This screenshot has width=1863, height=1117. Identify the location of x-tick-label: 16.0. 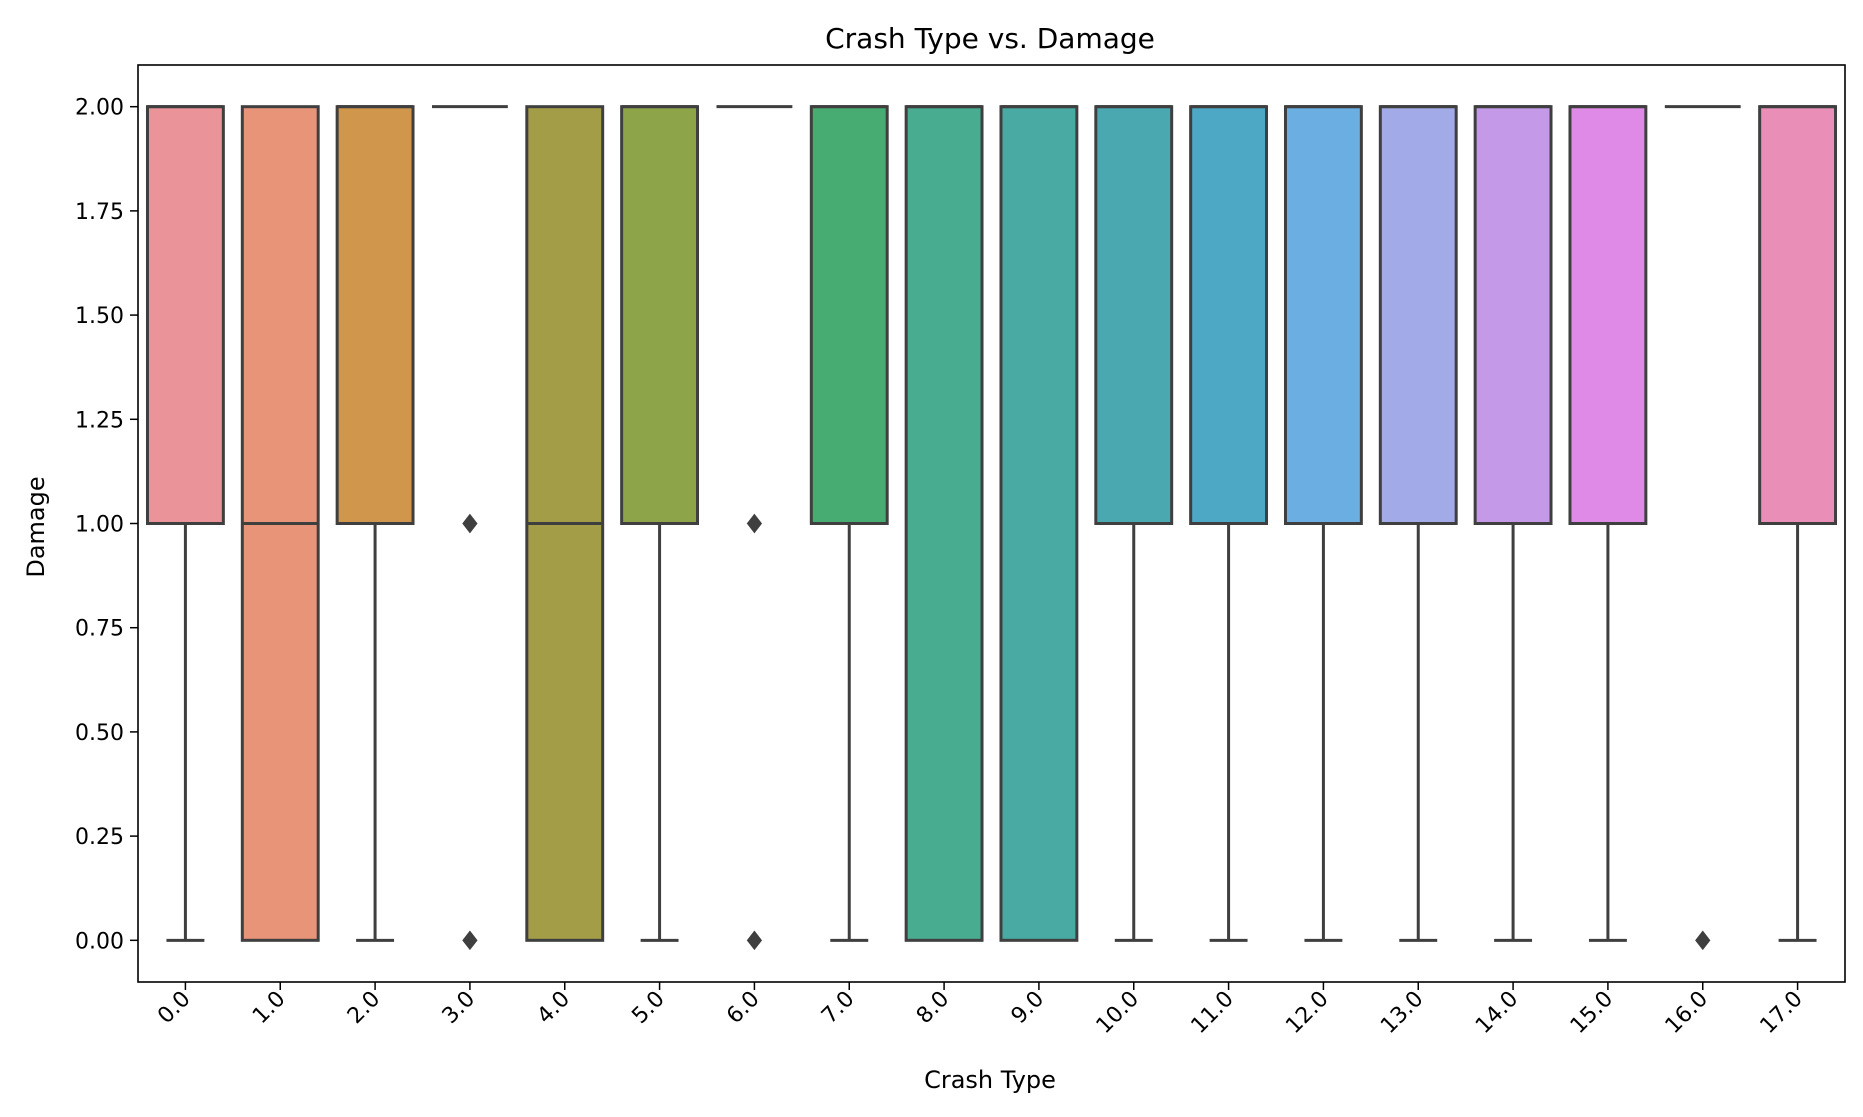
(1687, 1013).